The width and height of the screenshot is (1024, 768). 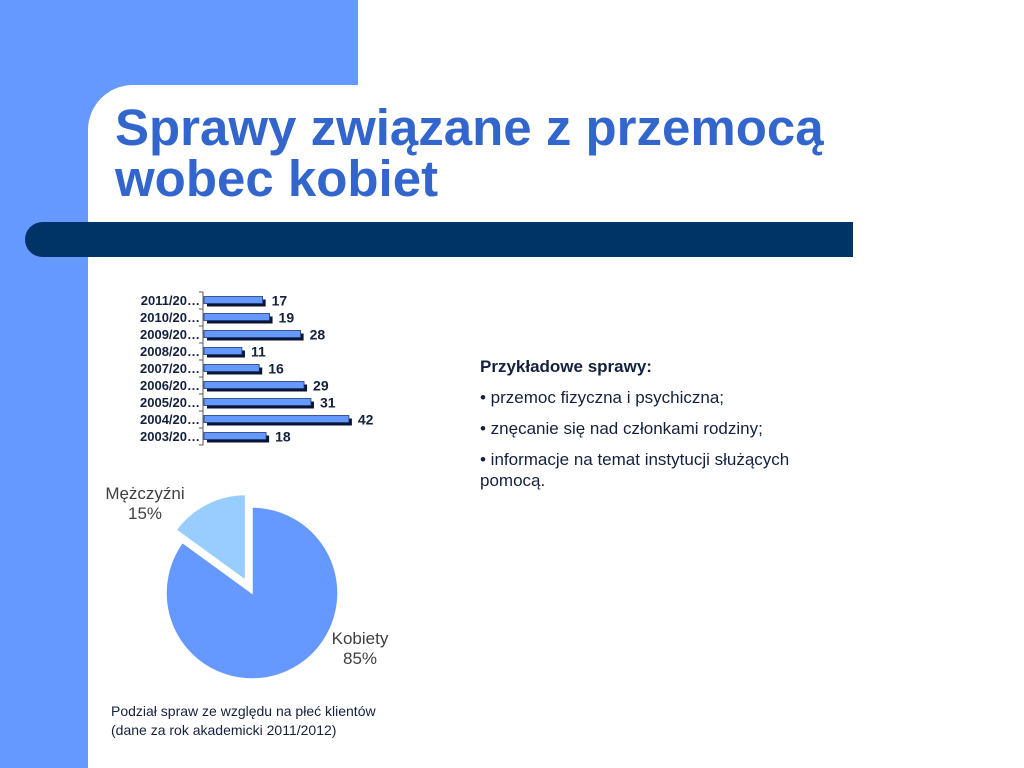 What do you see at coordinates (360, 638) in the screenshot?
I see `pie-label-women-name: Kobiety` at bounding box center [360, 638].